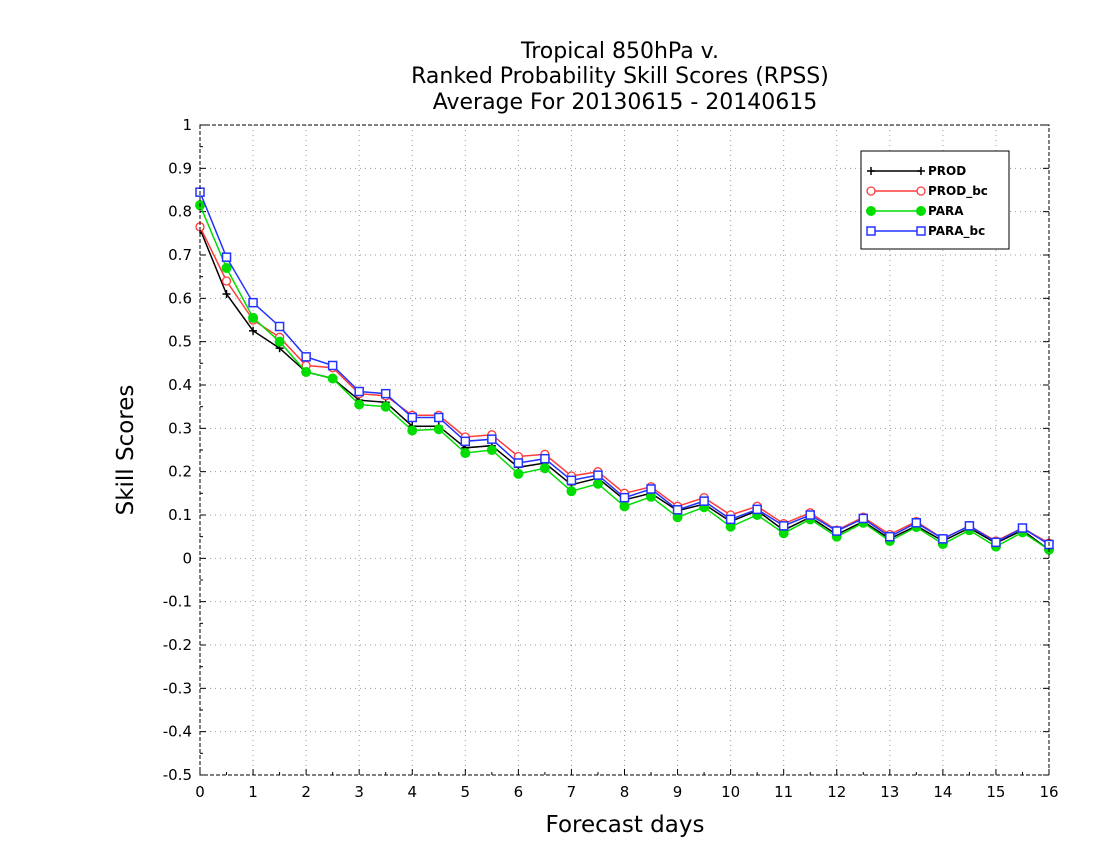 The image size is (1100, 850). I want to click on legend-item-para-bc: PARA_bc, so click(925, 231).